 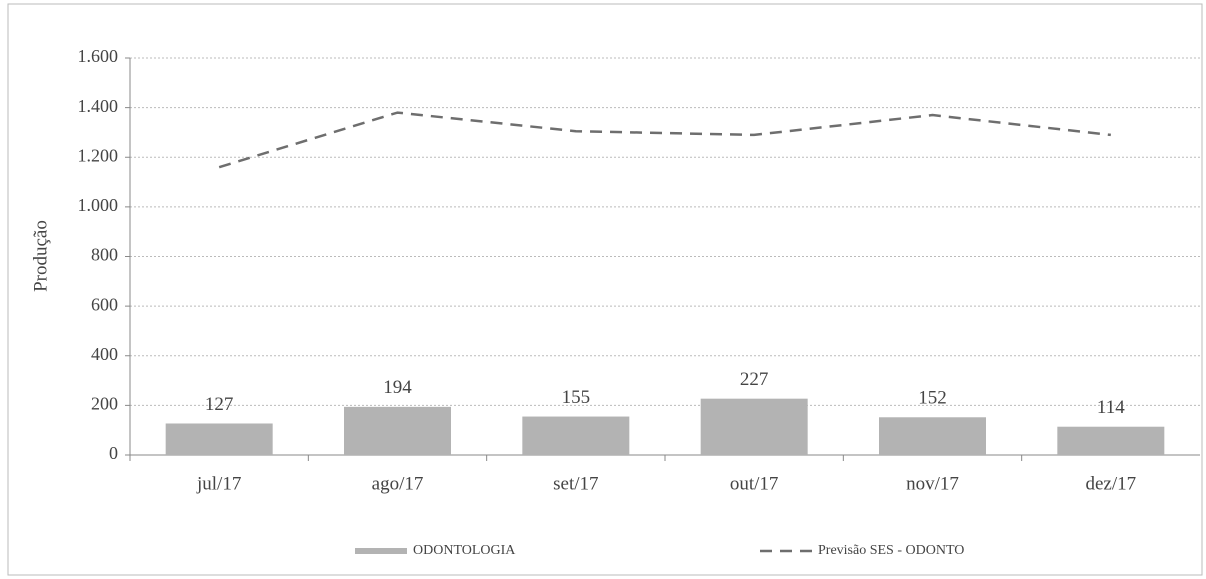 What do you see at coordinates (891, 550) in the screenshot?
I see `legend-label: Previsão SES - ODONTO` at bounding box center [891, 550].